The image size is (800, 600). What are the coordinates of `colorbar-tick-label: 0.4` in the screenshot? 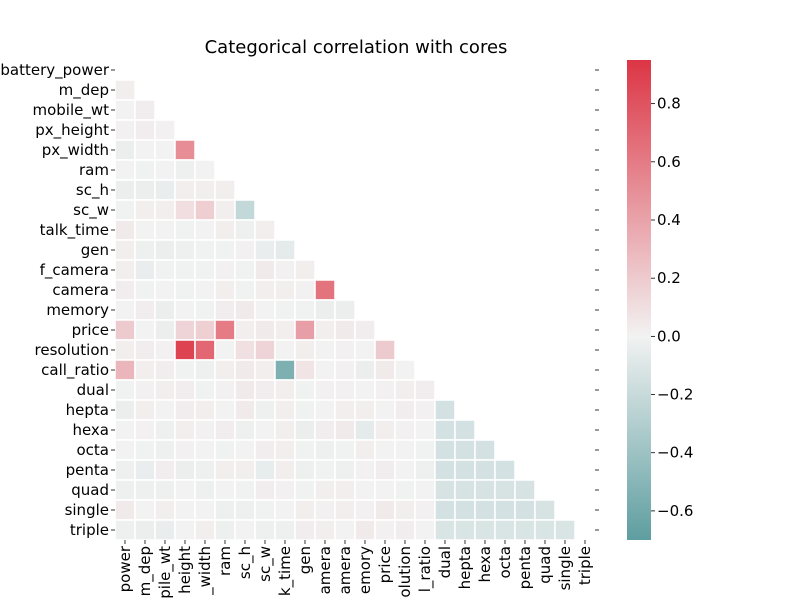 It's located at (669, 220).